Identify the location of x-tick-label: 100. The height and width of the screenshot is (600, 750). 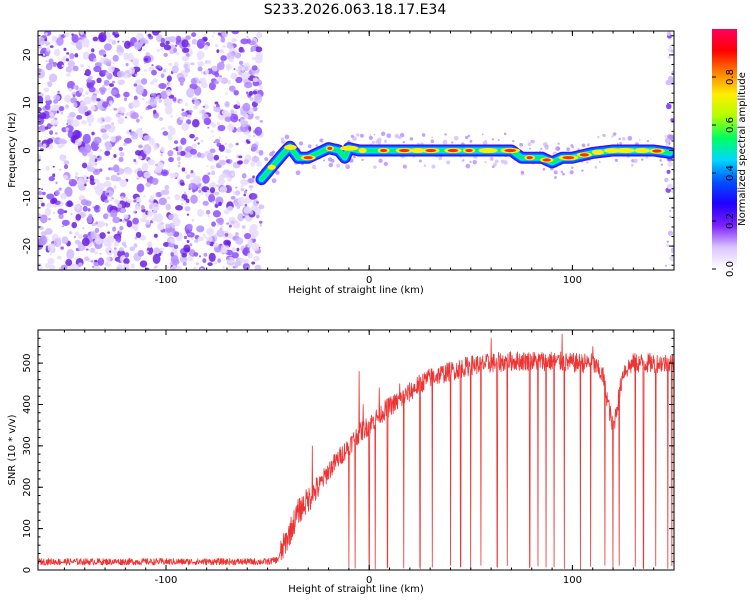
(572, 580).